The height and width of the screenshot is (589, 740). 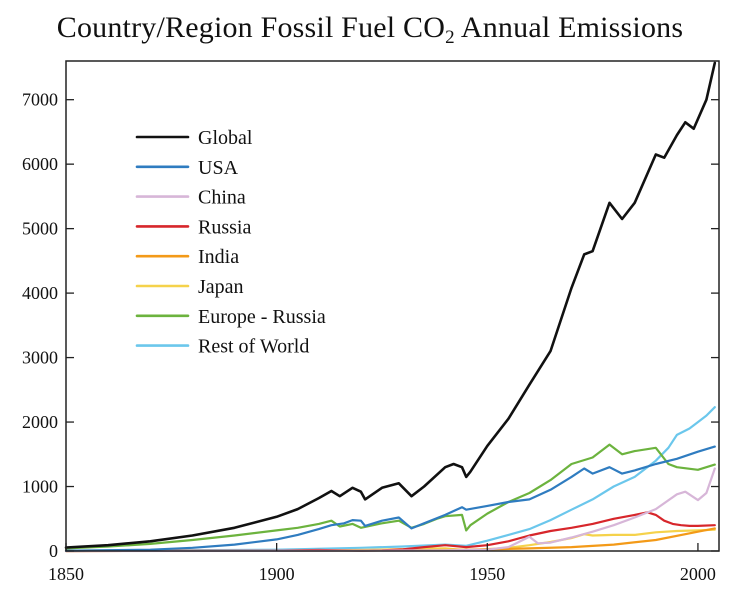 What do you see at coordinates (40, 422) in the screenshot?
I see `y-tick-label: 2000` at bounding box center [40, 422].